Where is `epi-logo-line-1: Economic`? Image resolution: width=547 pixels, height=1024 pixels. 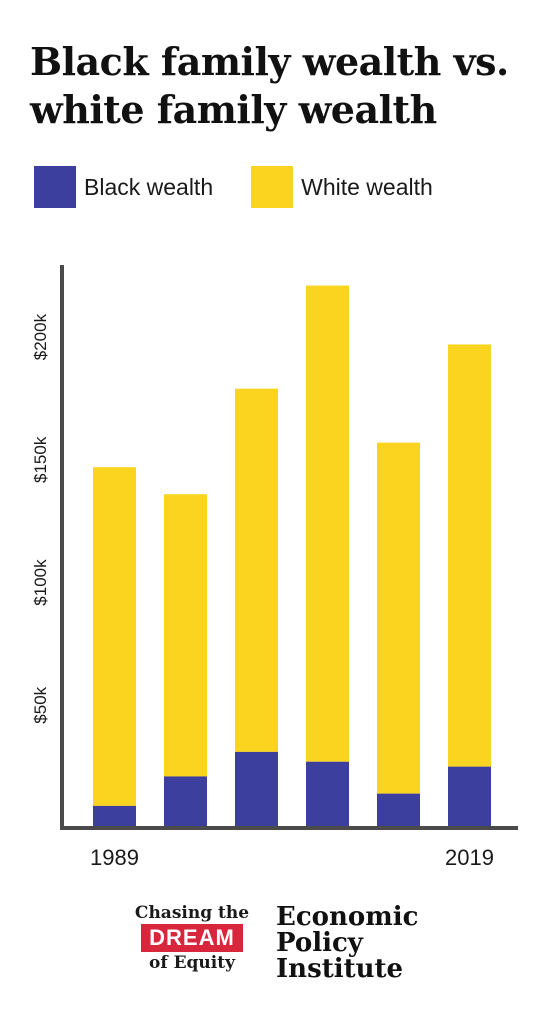 epi-logo-line-1: Economic is located at coordinates (347, 917).